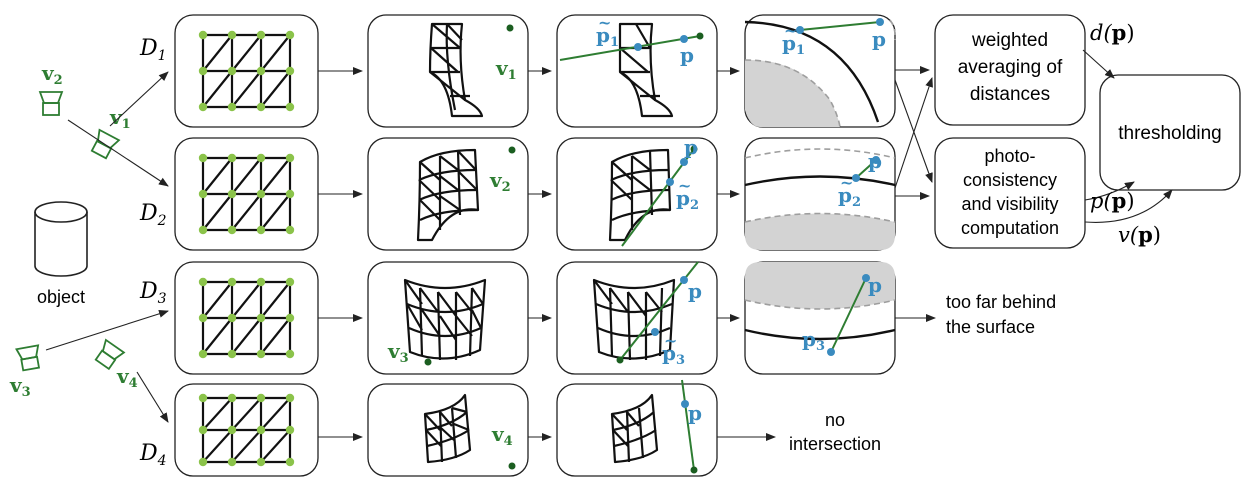 The width and height of the screenshot is (1247, 484). I want to click on visibility-function-label: v(p), so click(1139, 234).